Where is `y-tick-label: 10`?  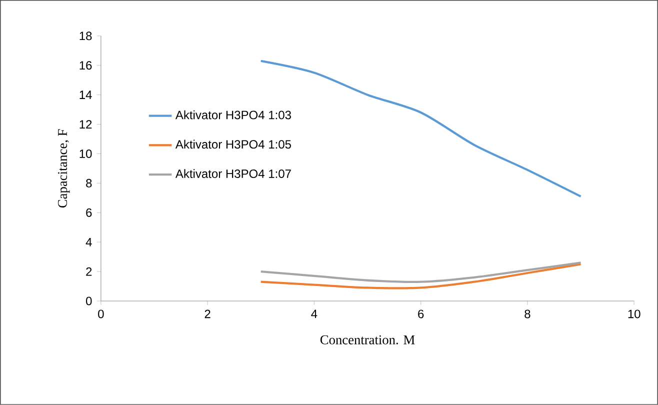 y-tick-label: 10 is located at coordinates (86, 154).